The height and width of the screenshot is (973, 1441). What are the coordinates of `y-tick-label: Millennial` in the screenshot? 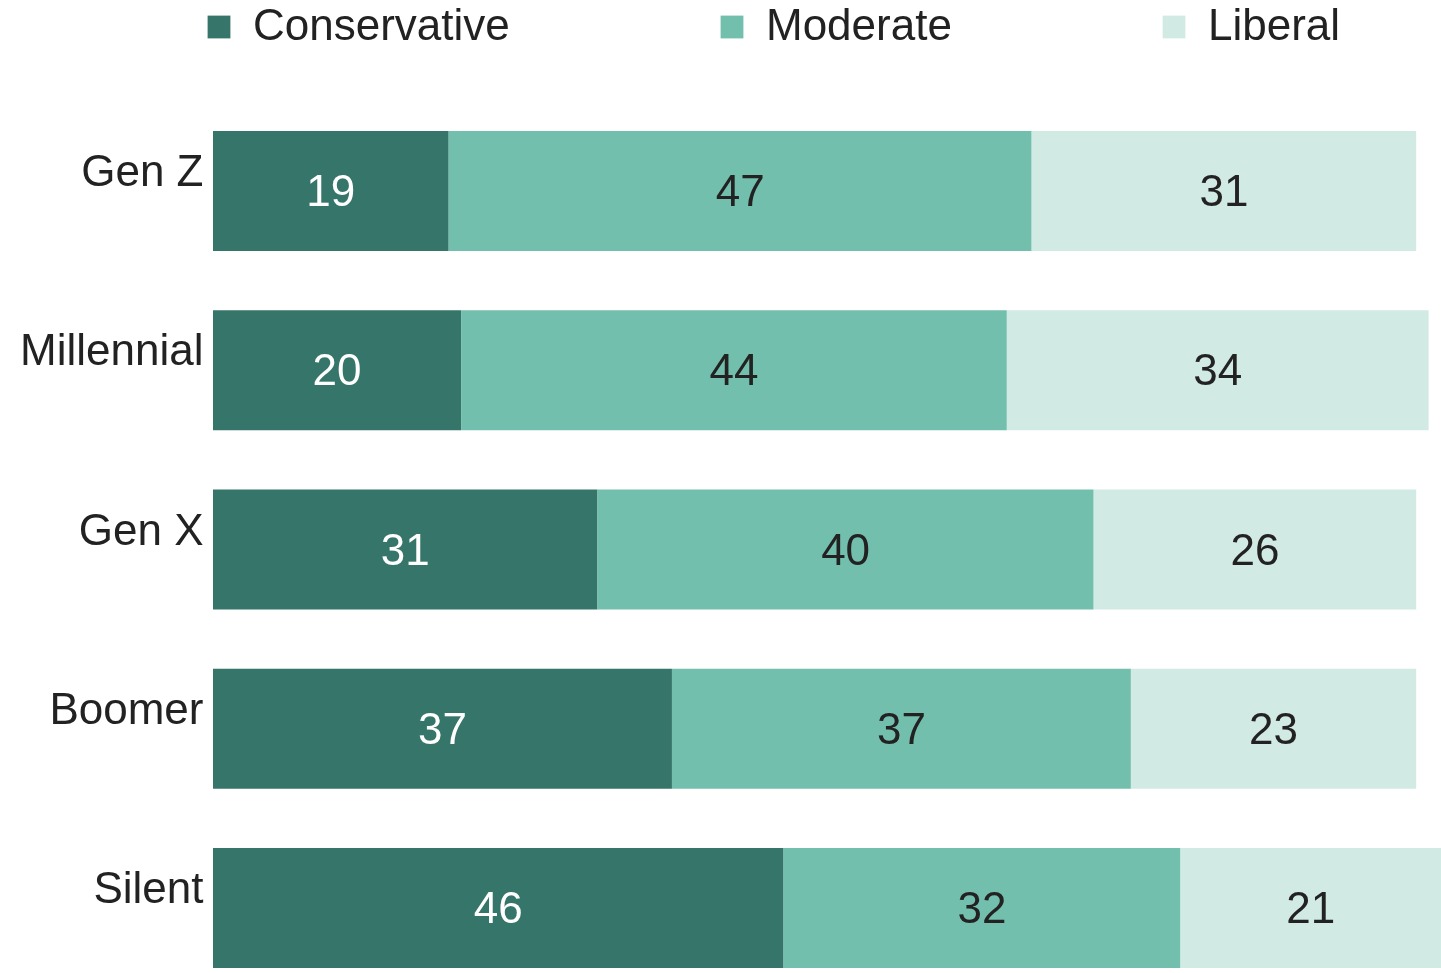 It's located at (112, 350).